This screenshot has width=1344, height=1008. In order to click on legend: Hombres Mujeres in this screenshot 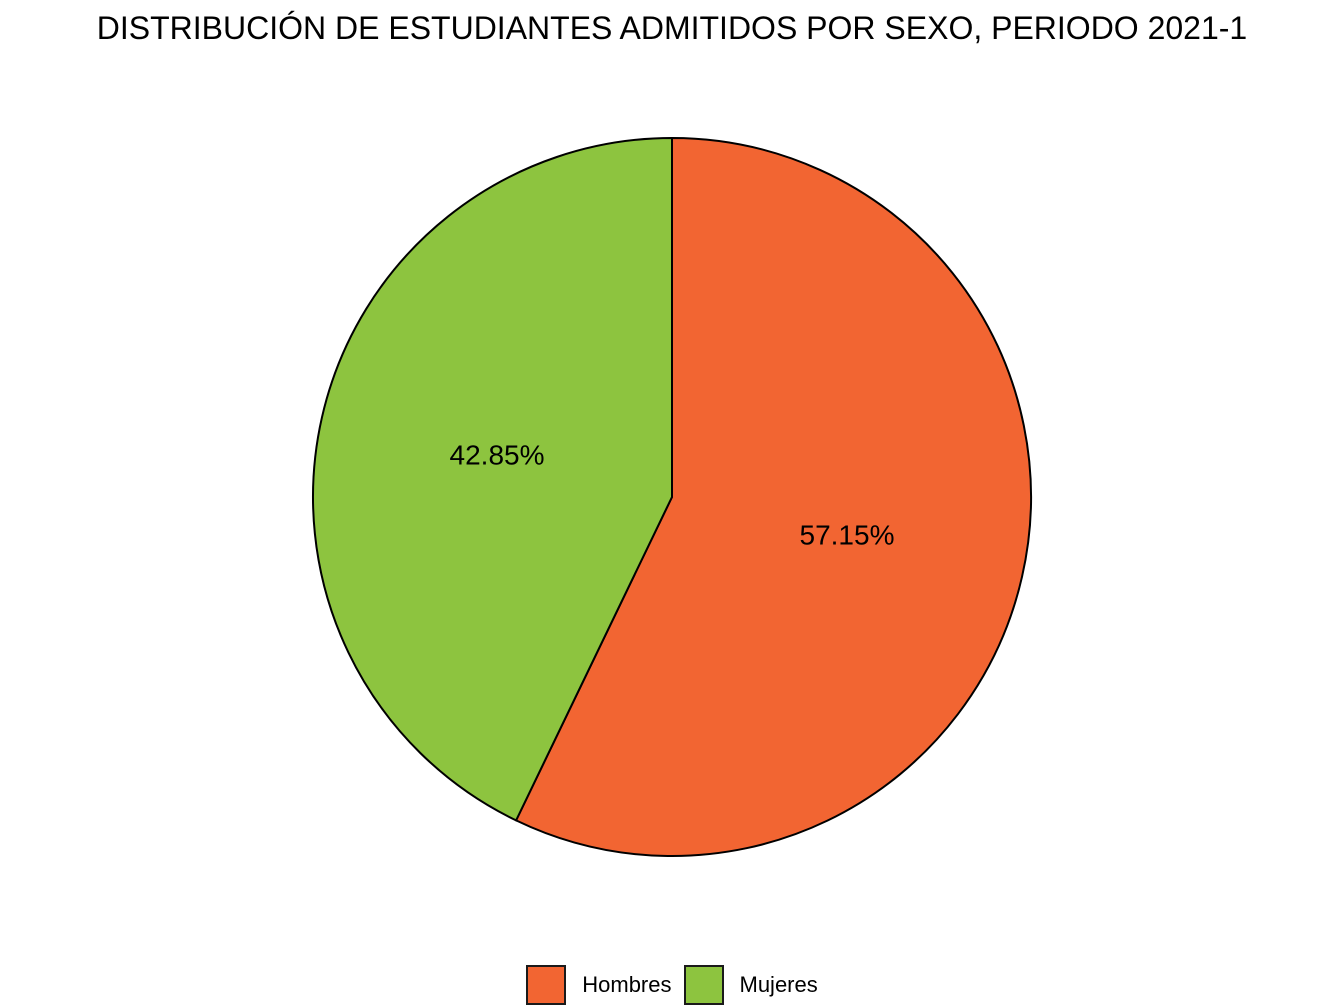, I will do `click(672, 985)`.